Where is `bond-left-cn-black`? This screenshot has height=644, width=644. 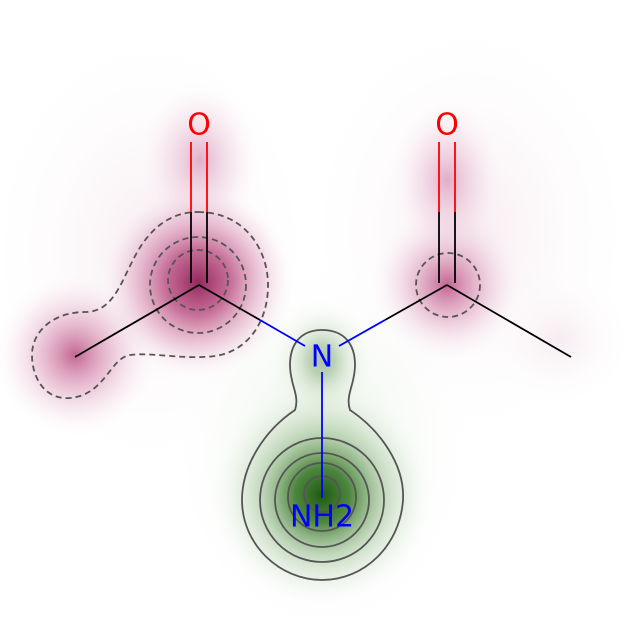 bond-left-cn-black is located at coordinates (229, 302).